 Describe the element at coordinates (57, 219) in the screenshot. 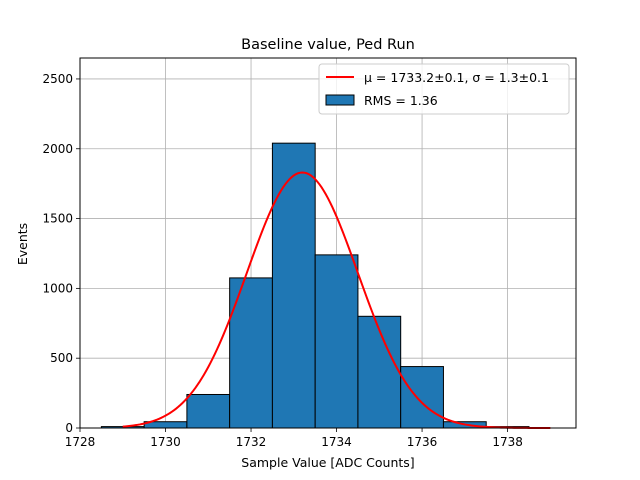

I see `y-tick-label-3: 1500` at that location.